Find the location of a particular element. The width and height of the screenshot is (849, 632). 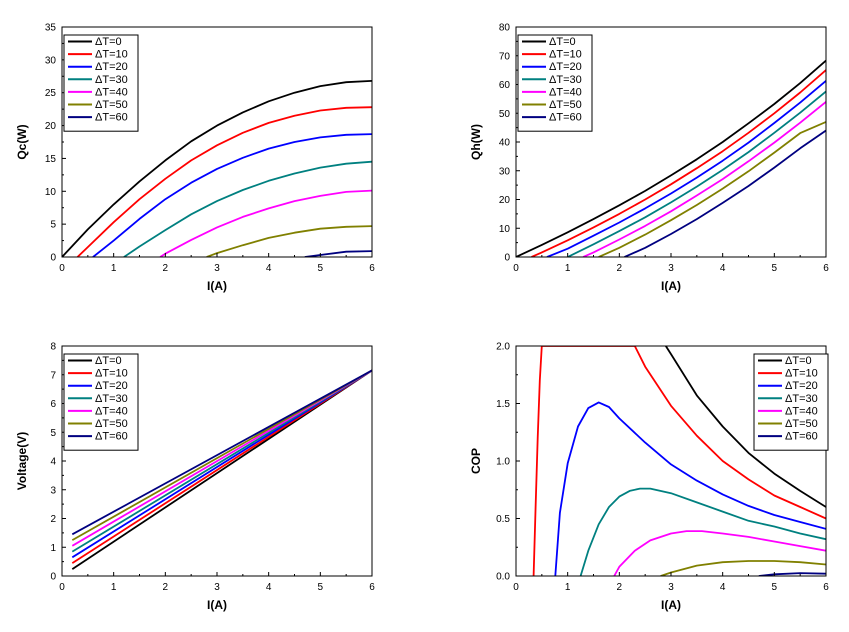

y-axis-label: COP is located at coordinates (476, 461).